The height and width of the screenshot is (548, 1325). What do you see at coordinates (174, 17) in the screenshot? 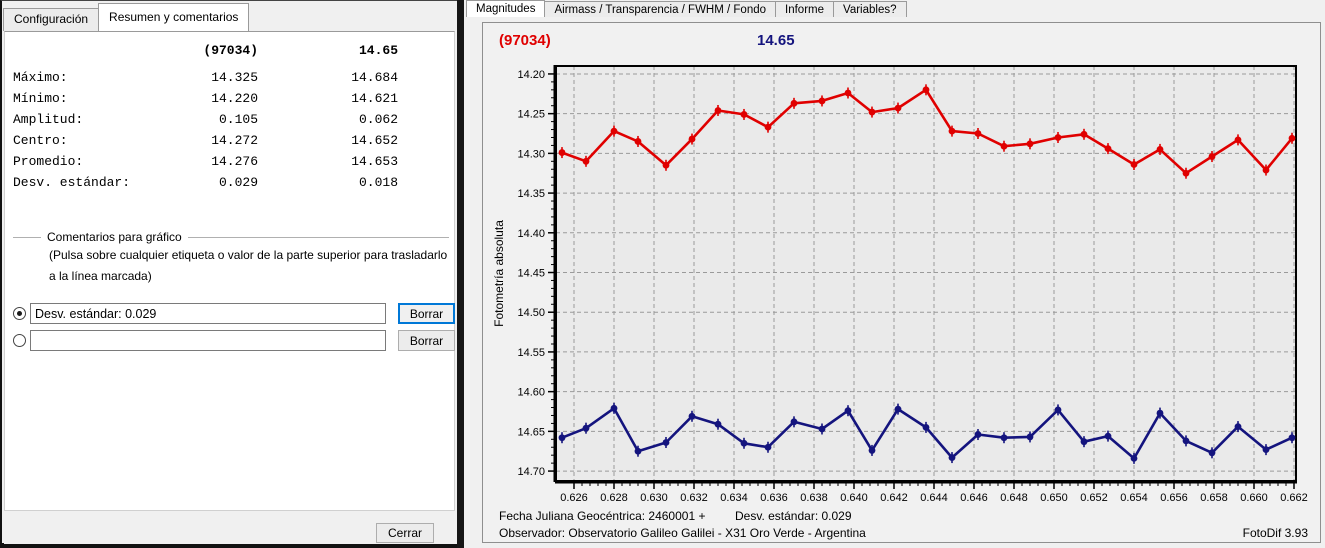
I see `tab-resumen-comentarios: Resumen y comentarios` at bounding box center [174, 17].